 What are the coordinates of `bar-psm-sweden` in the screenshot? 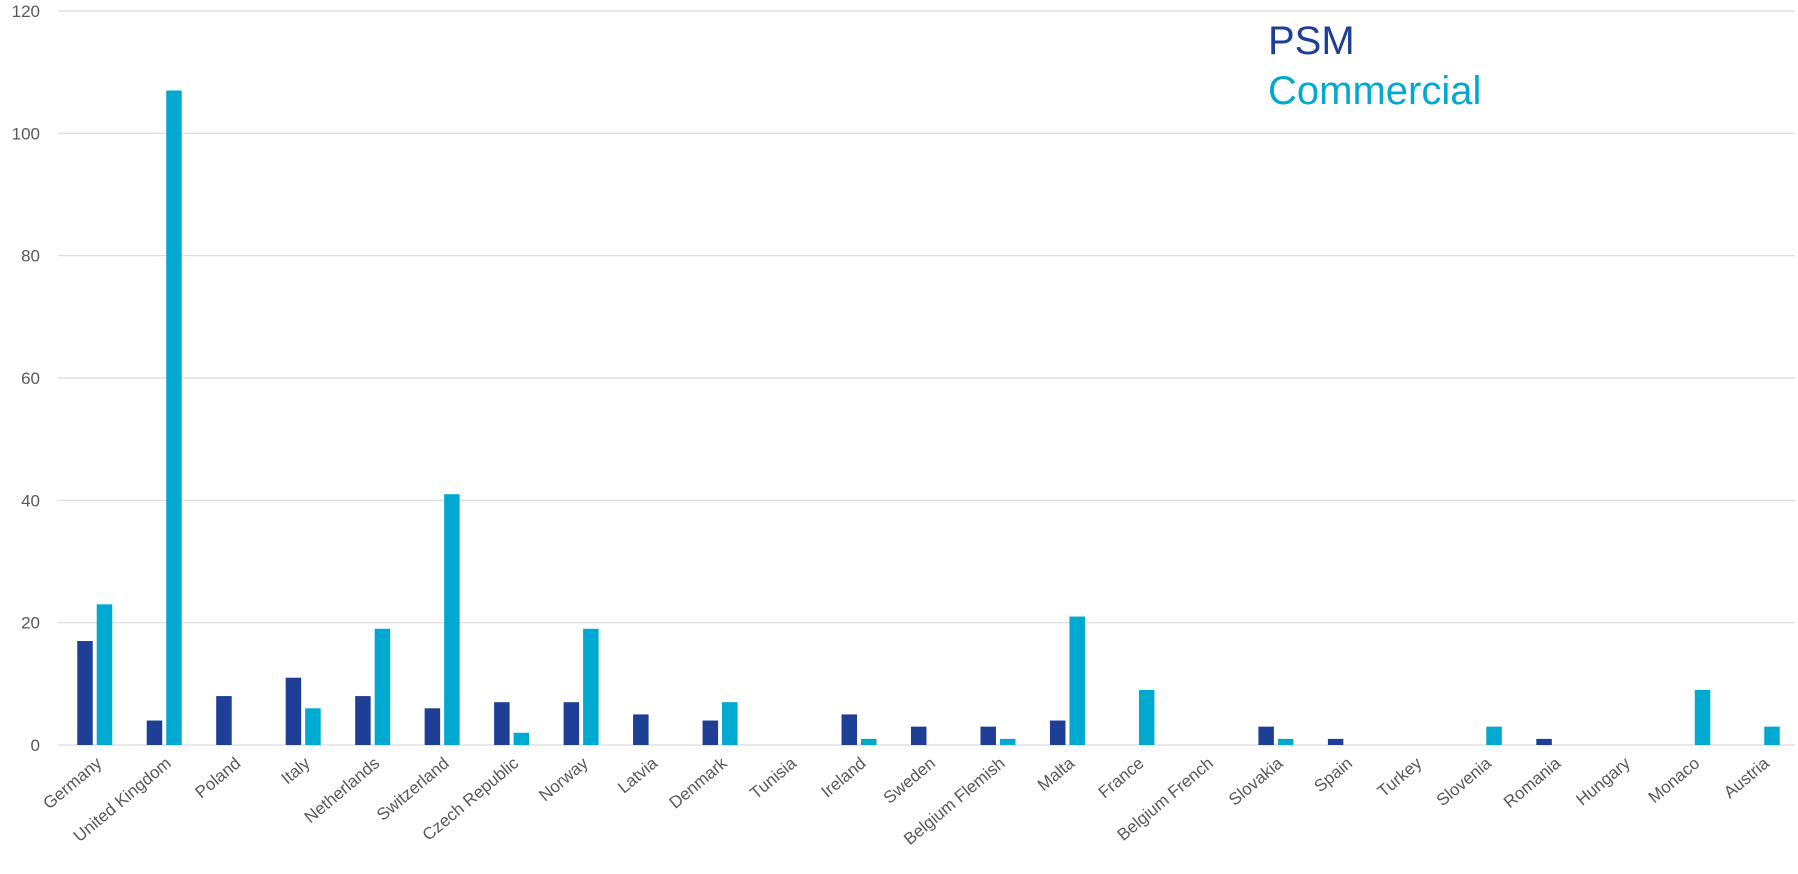 It's located at (919, 735).